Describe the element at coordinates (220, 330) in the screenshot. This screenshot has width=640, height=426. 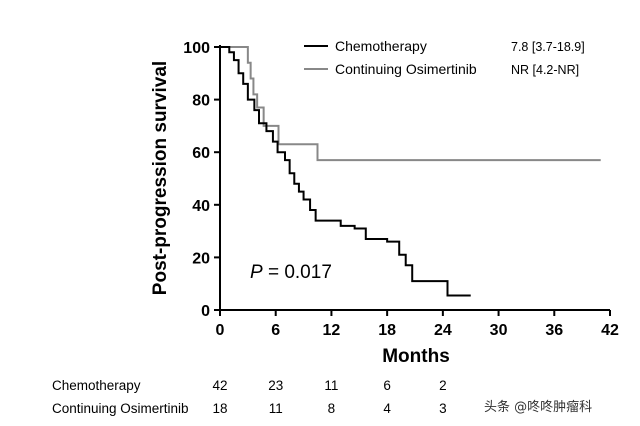
I see `x-tick-label: 0` at that location.